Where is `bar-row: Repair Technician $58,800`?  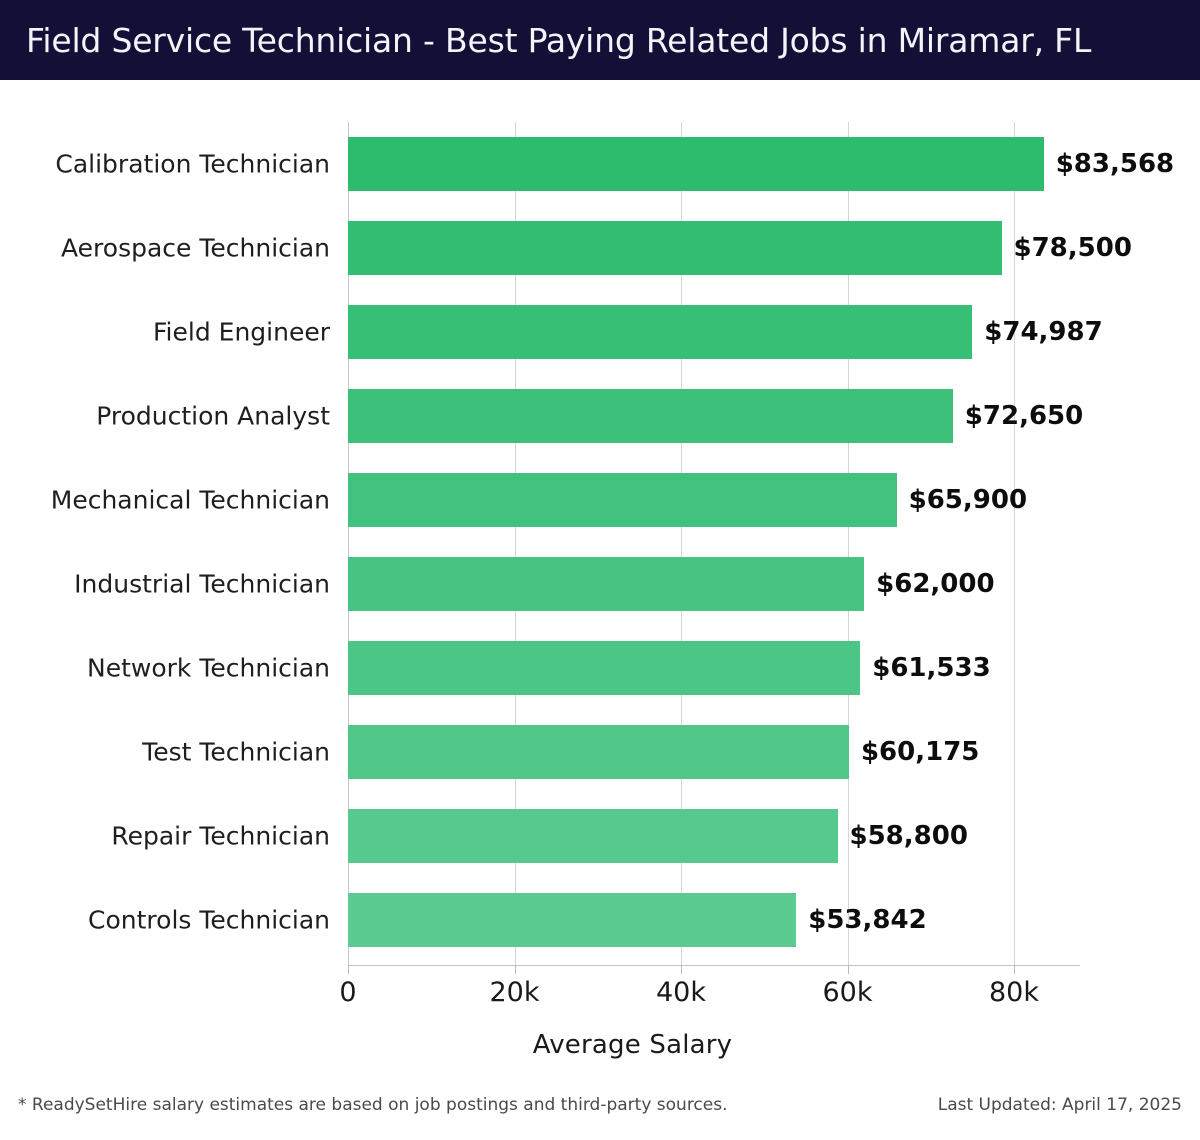 bar-row: Repair Technician $58,800 is located at coordinates (600, 836).